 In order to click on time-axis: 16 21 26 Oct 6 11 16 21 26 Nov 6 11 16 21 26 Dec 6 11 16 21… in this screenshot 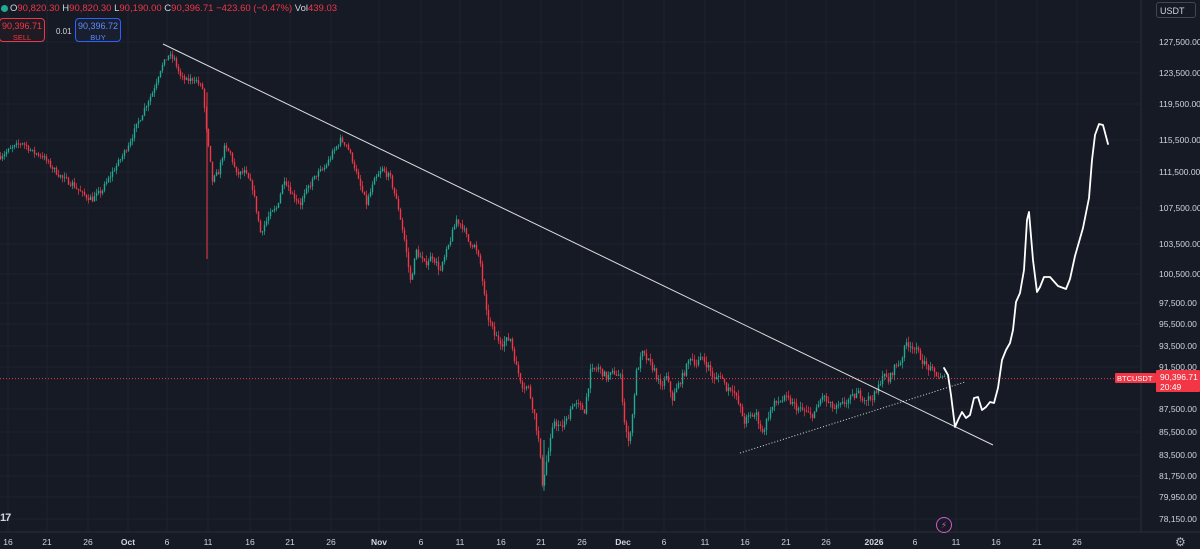, I will do `click(600, 539)`.